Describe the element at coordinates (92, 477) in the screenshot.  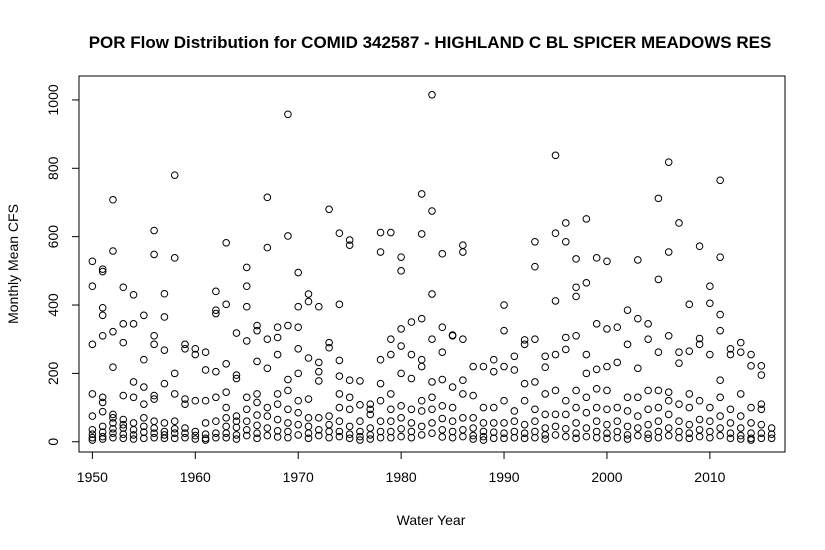
I see `x-tick-label: 1950` at that location.